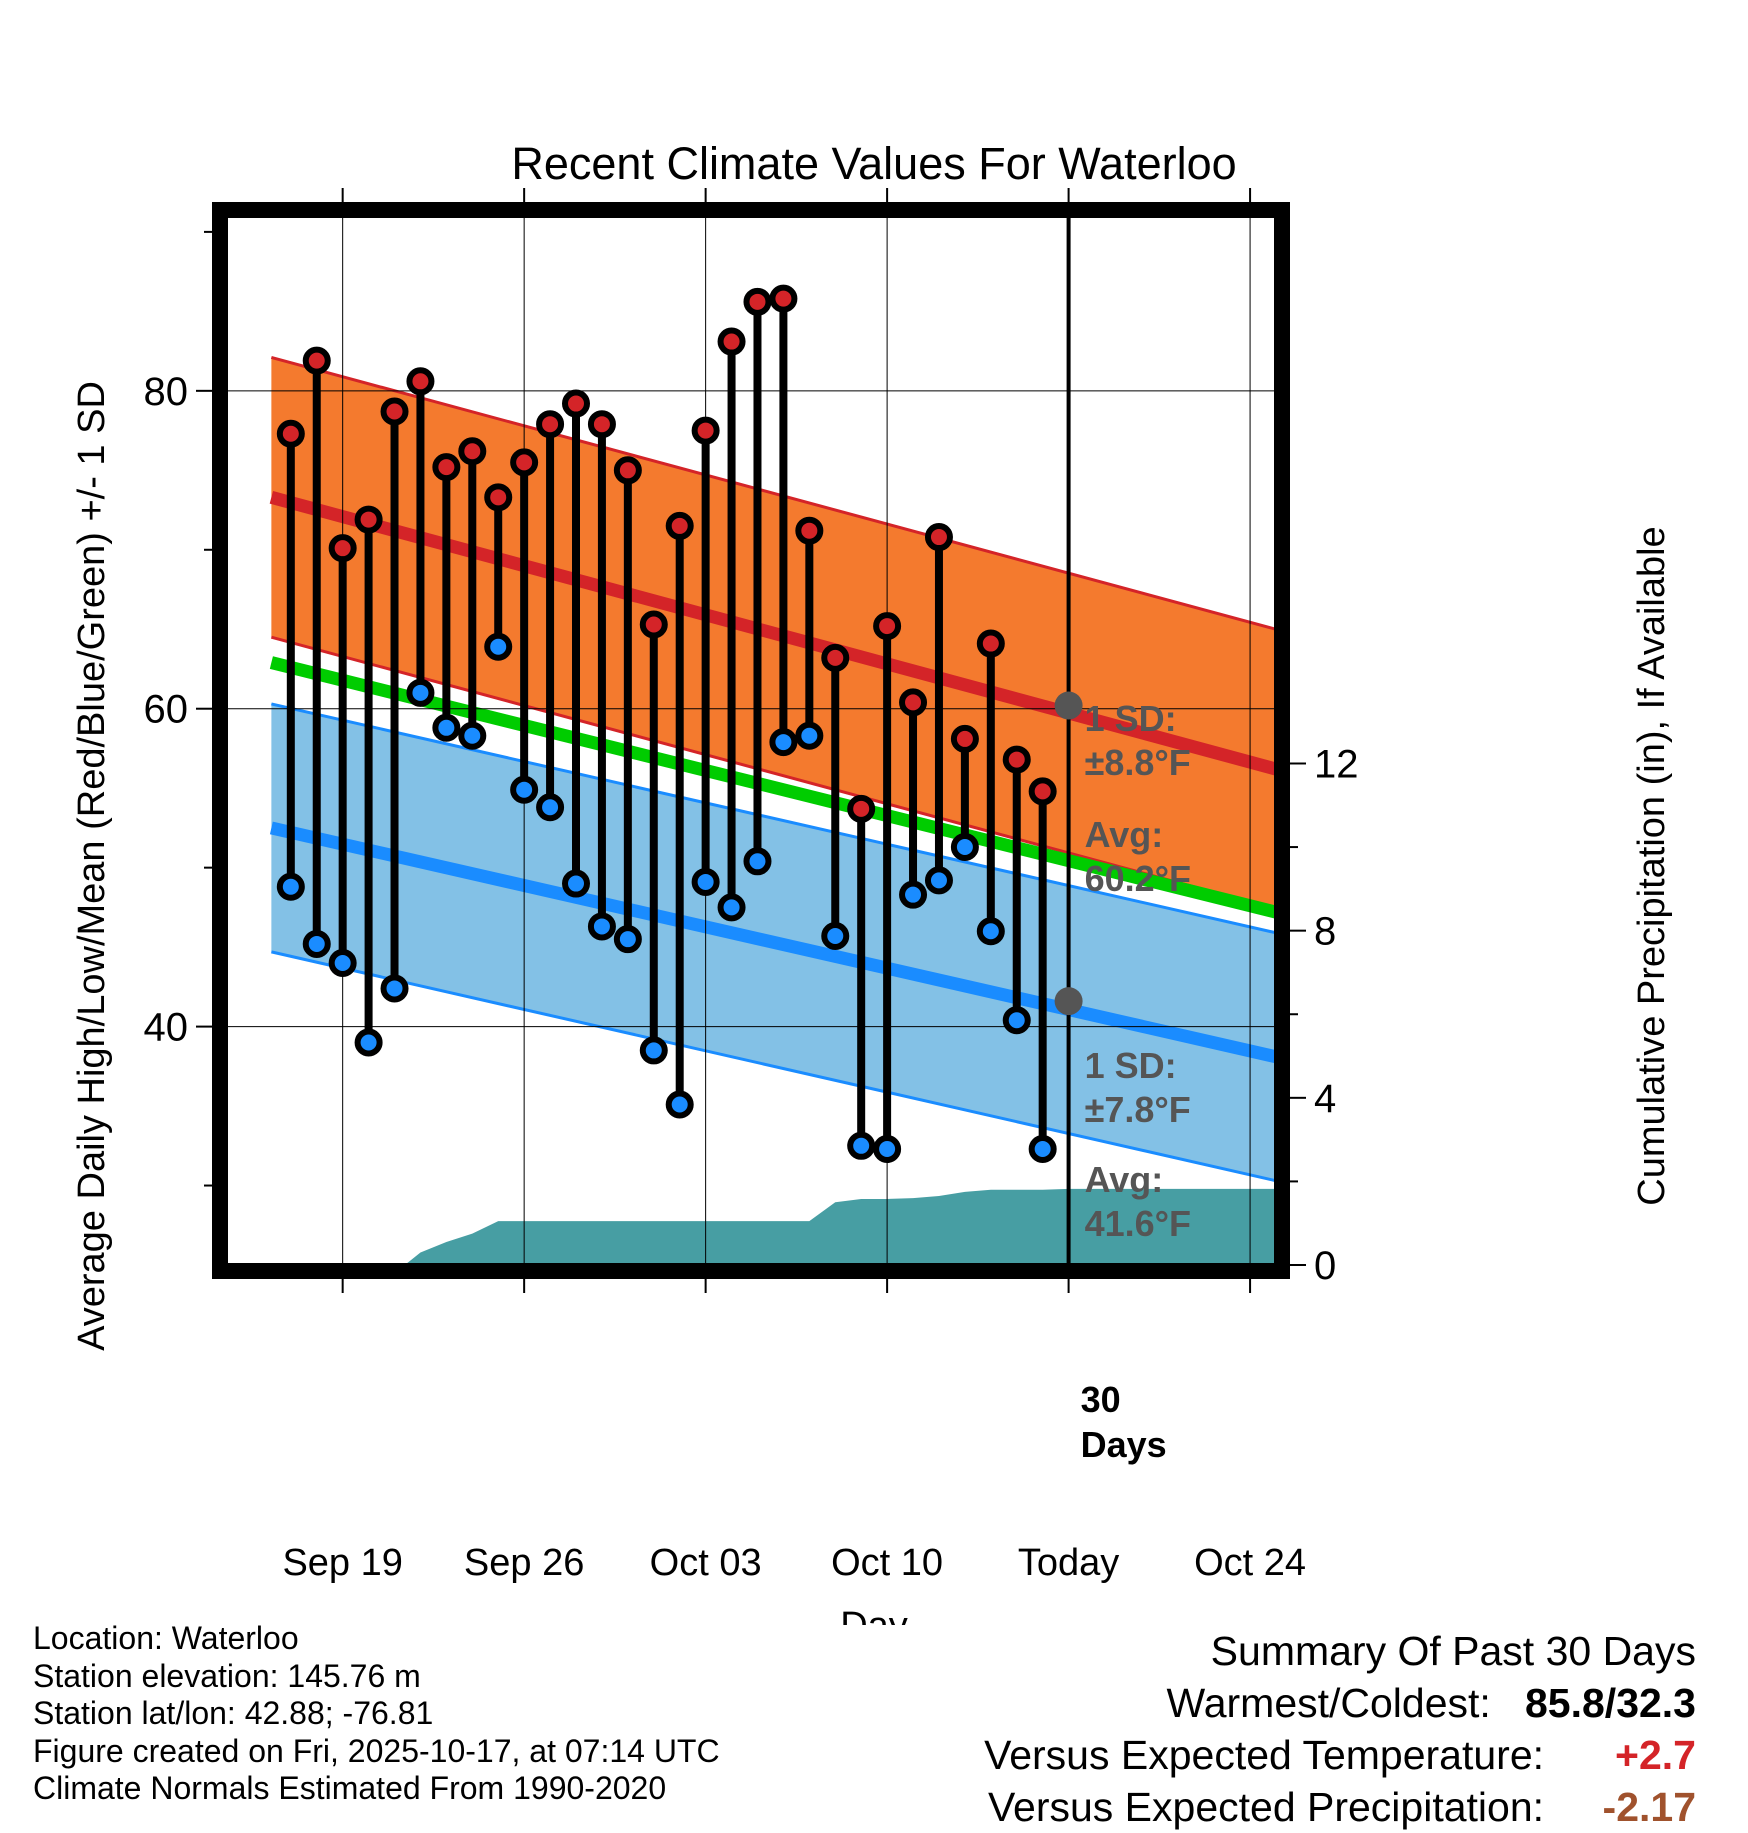  I want to click on high-normal-band-lower-edge, so click(773, 773).